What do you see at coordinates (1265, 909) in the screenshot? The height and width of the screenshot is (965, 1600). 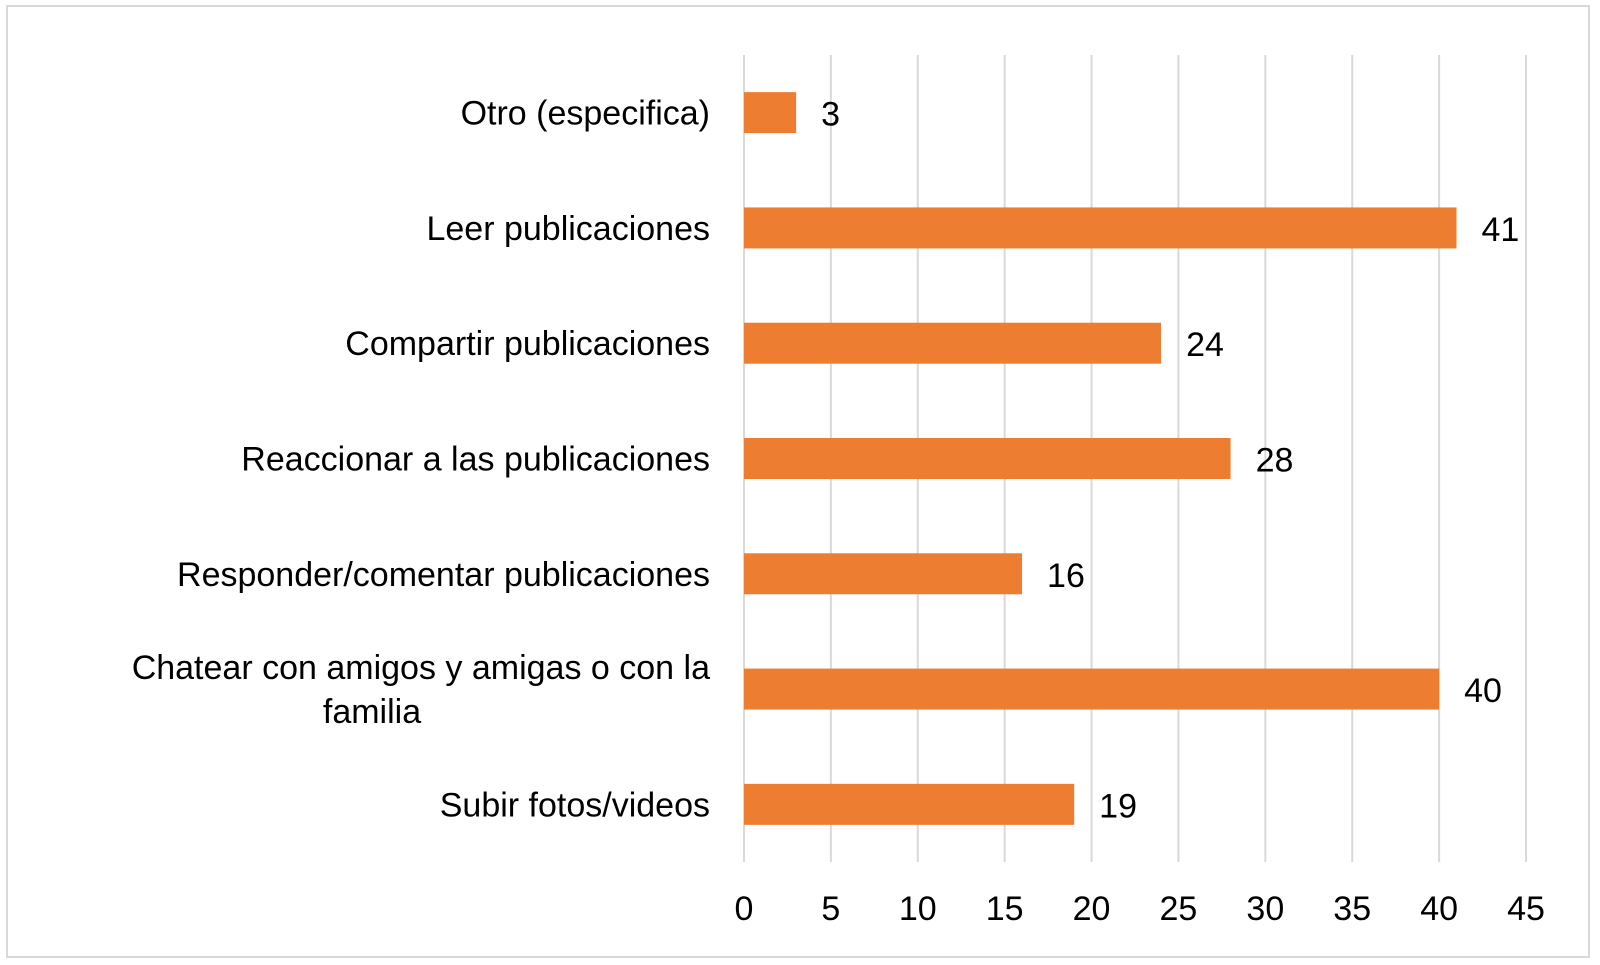 I see `x-tick-label: 30` at bounding box center [1265, 909].